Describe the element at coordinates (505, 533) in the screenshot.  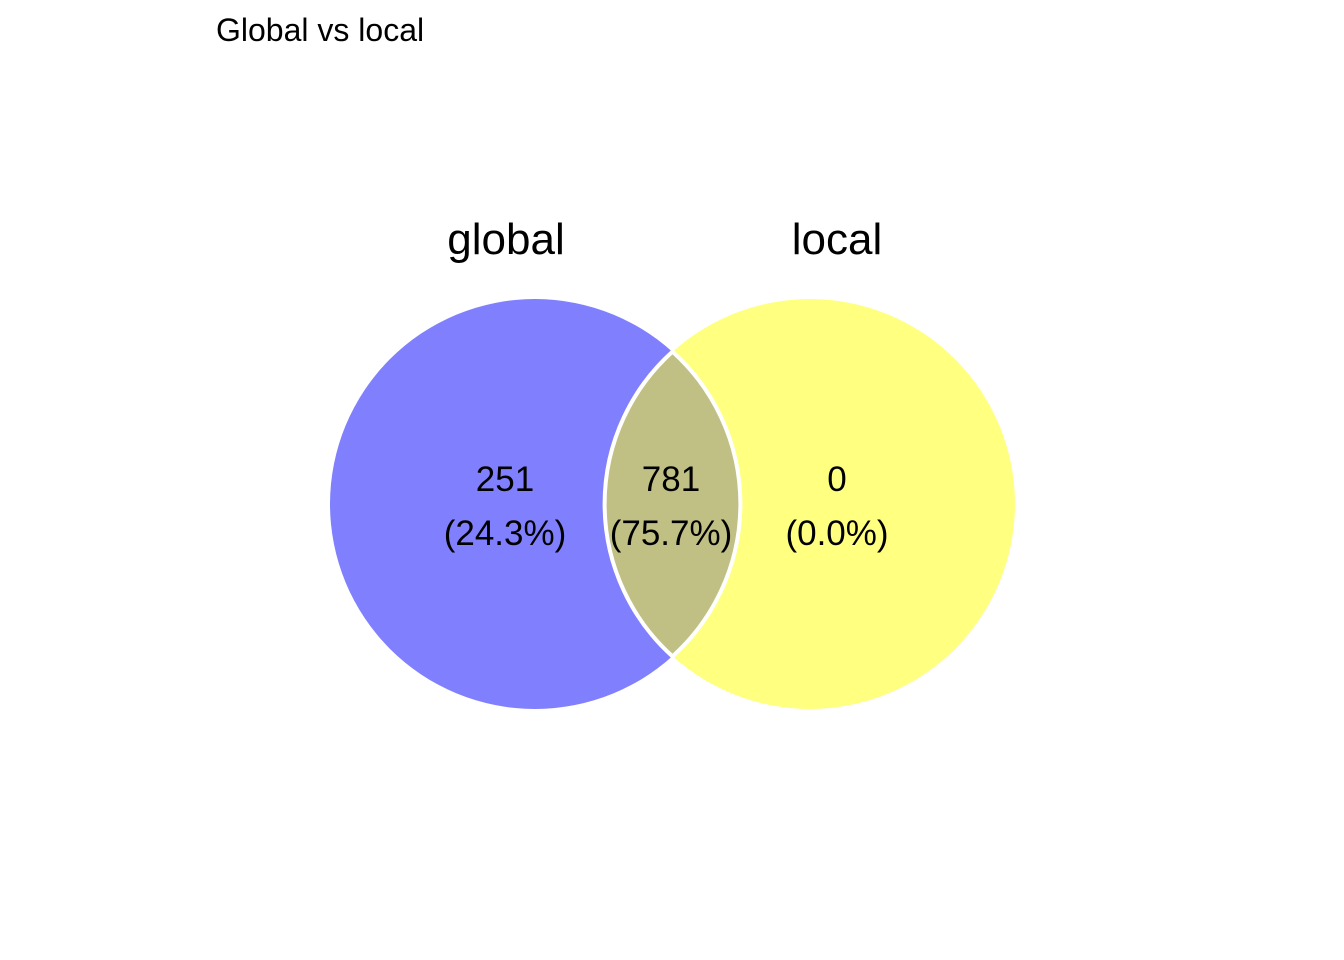
I see `global-only-percent: (24.3%)` at that location.